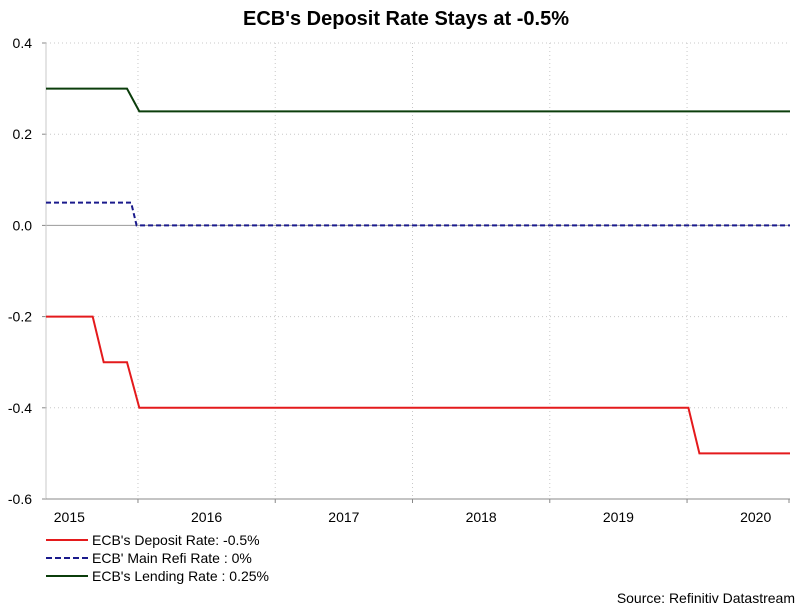 Image resolution: width=811 pixels, height=608 pixels. I want to click on y-tick-label: 0.0, so click(23, 225).